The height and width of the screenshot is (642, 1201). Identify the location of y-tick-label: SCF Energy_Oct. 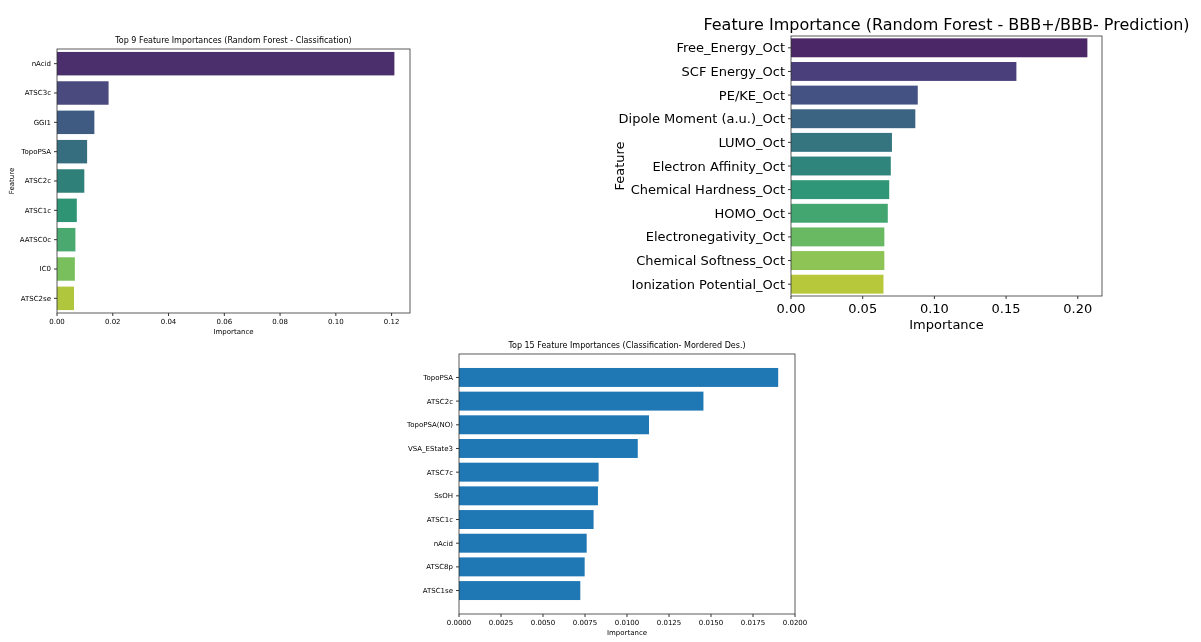
(733, 71).